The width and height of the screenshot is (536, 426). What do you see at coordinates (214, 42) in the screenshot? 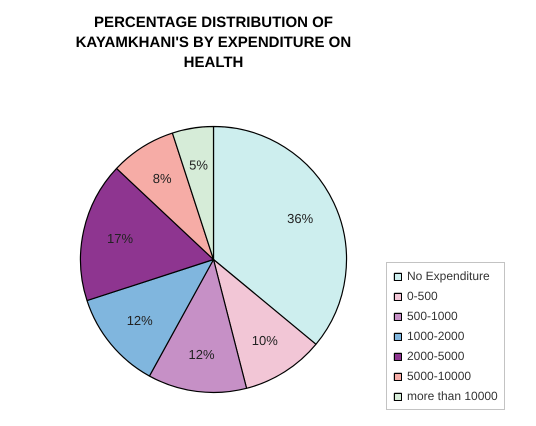
I see `chart-title: PERCENTAGE DISTRIBUTION OF KAYAMKHANI'S BY EXPENDITURE ON HEALTH` at bounding box center [214, 42].